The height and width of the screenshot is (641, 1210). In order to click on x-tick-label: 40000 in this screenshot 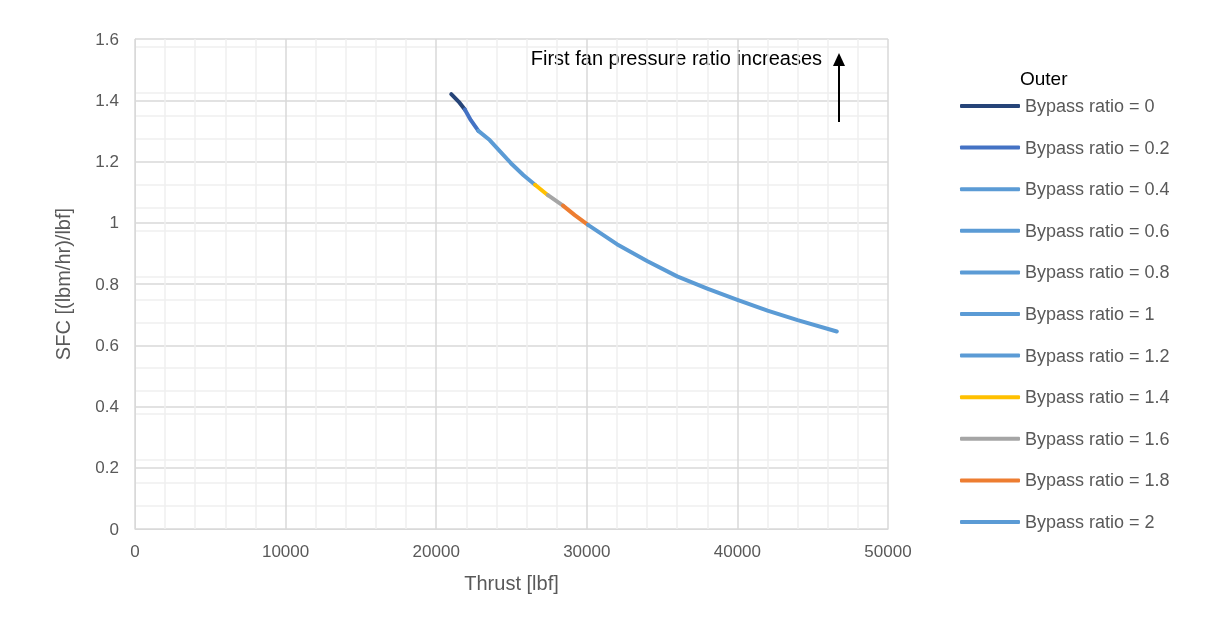, I will do `click(737, 551)`.